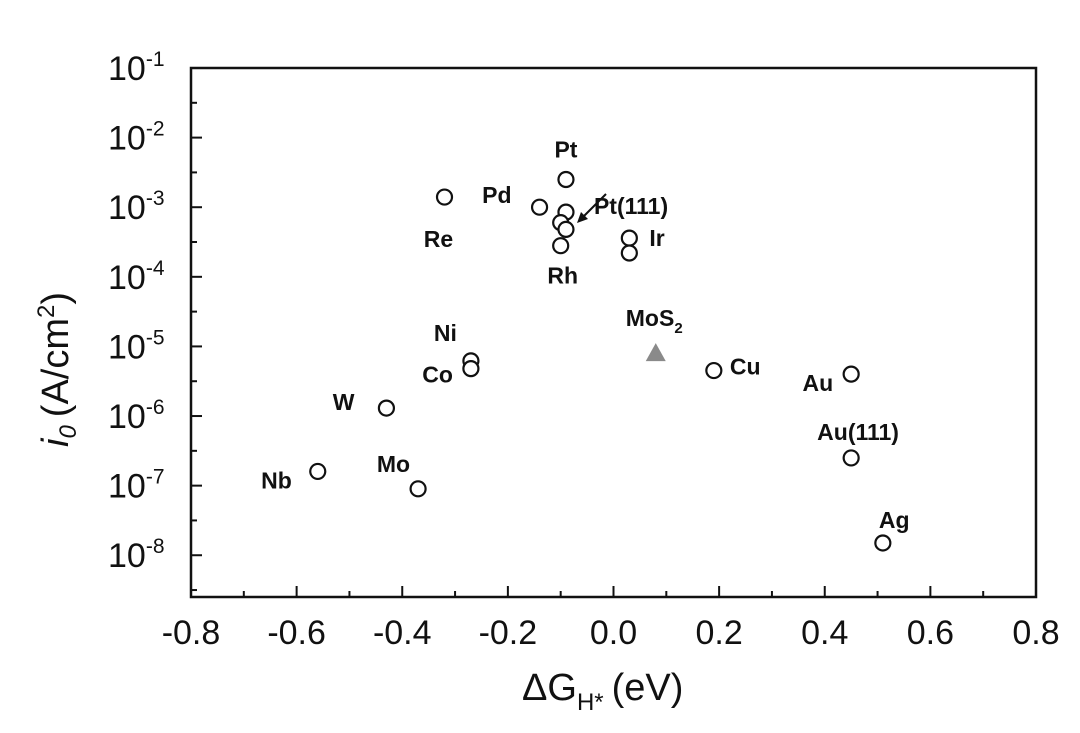 The height and width of the screenshot is (733, 1080). What do you see at coordinates (508, 633) in the screenshot?
I see `x-tick-label: -0.2` at bounding box center [508, 633].